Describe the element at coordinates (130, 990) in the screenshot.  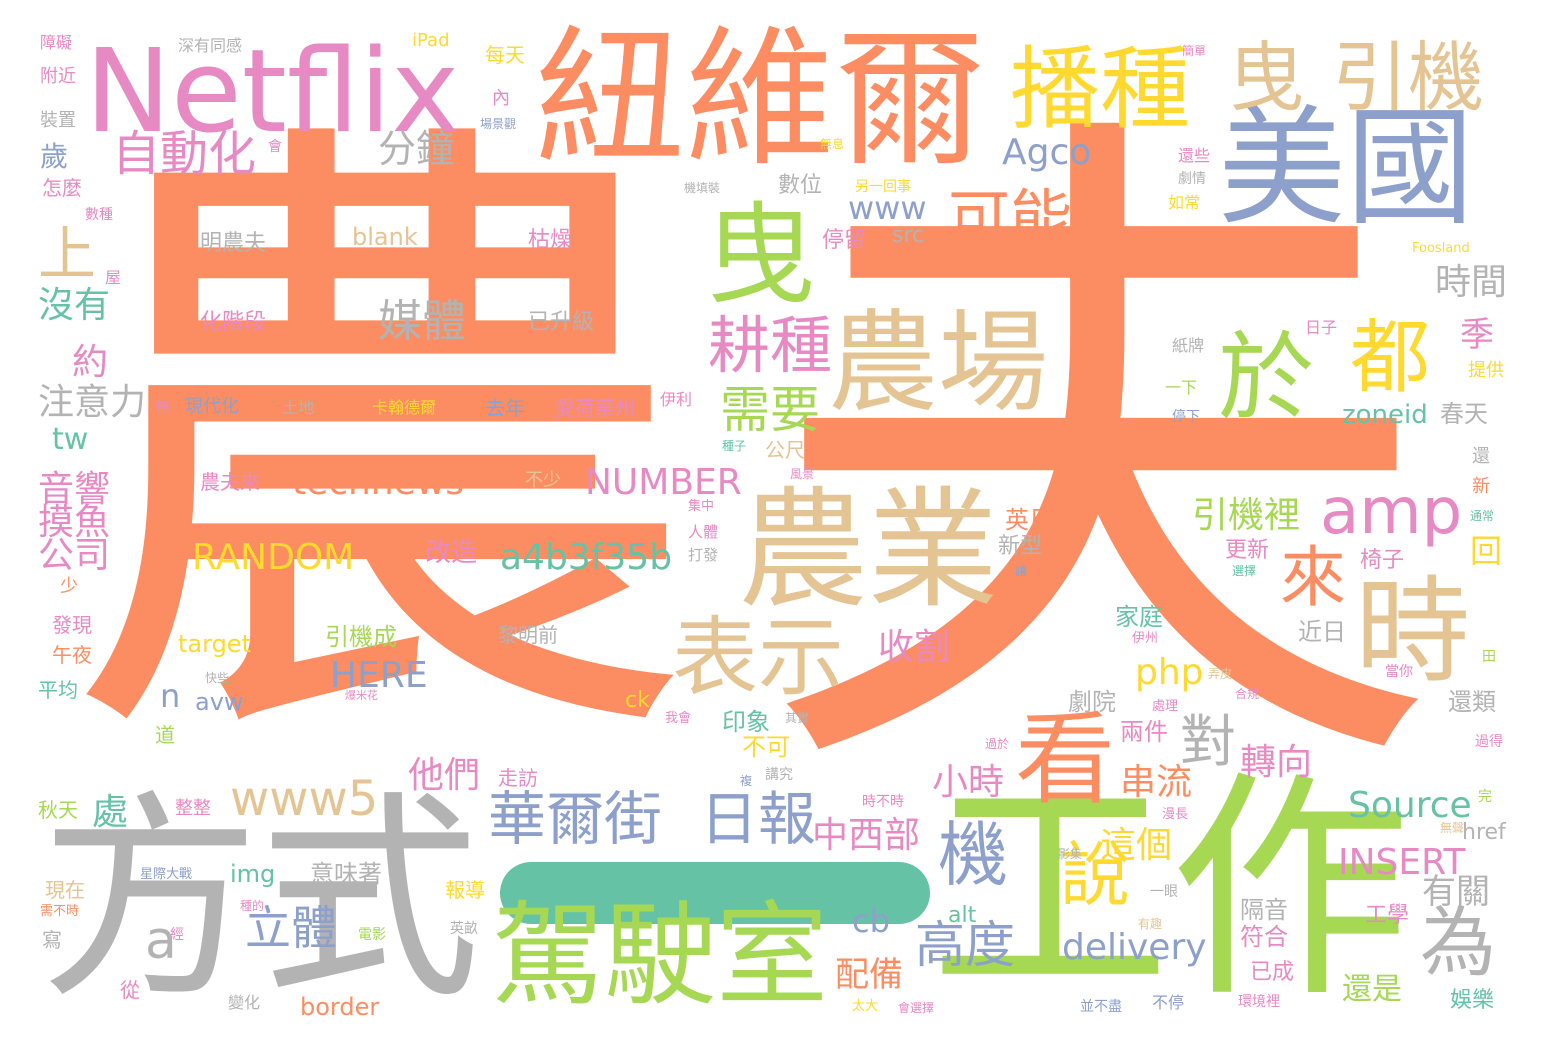
I see `word-cong: 從` at that location.